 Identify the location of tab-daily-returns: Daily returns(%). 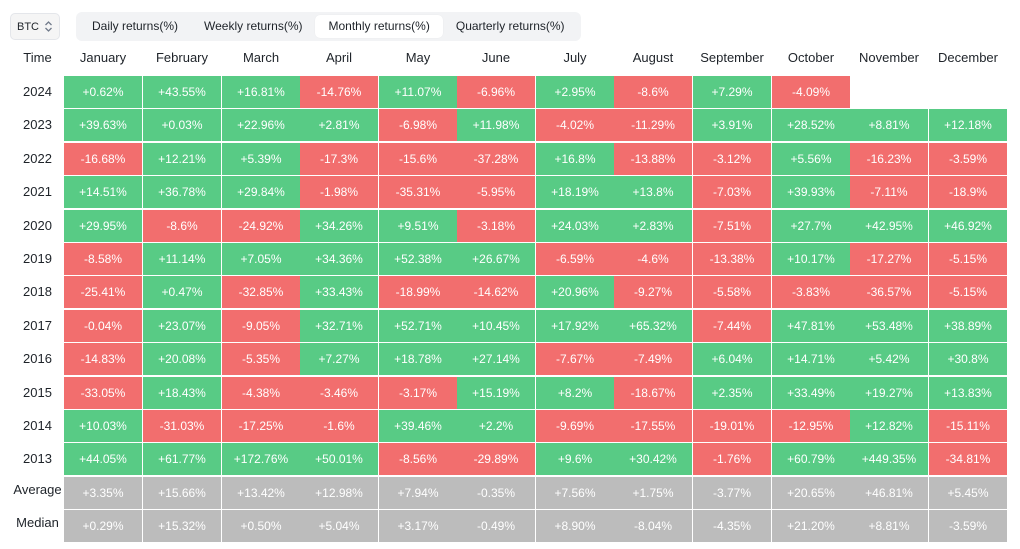
(135, 26).